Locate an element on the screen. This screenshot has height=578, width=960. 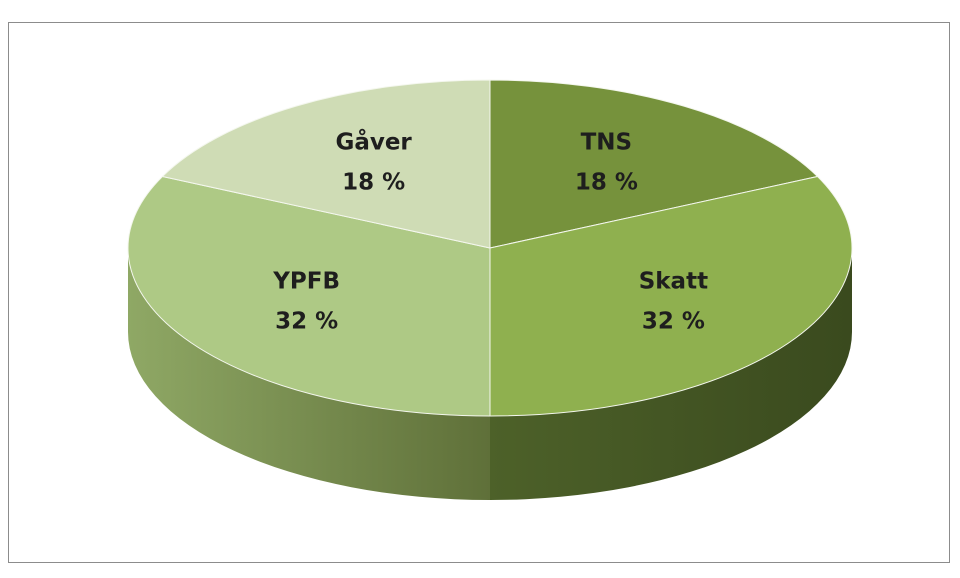
slice-label: Gåver is located at coordinates (373, 141).